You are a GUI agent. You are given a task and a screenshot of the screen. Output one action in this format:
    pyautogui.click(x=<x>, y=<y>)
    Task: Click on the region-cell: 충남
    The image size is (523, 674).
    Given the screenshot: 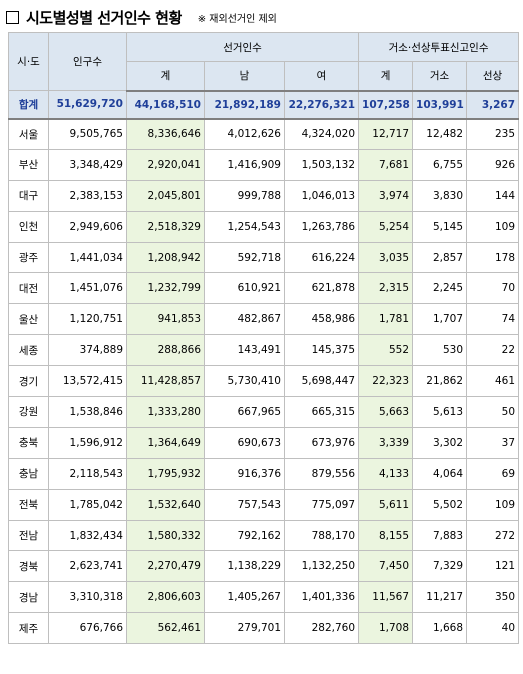 What is the action you would take?
    pyautogui.click(x=28, y=473)
    